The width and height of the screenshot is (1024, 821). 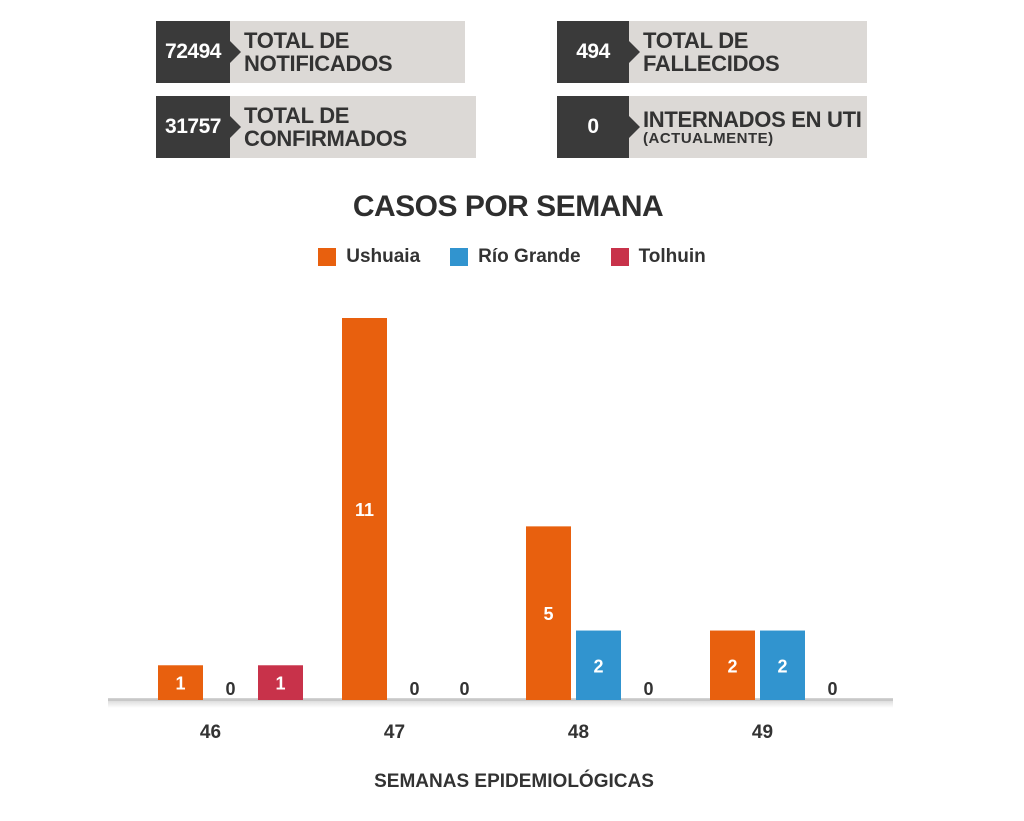 What do you see at coordinates (383, 256) in the screenshot?
I see `legend-label: Ushuaia` at bounding box center [383, 256].